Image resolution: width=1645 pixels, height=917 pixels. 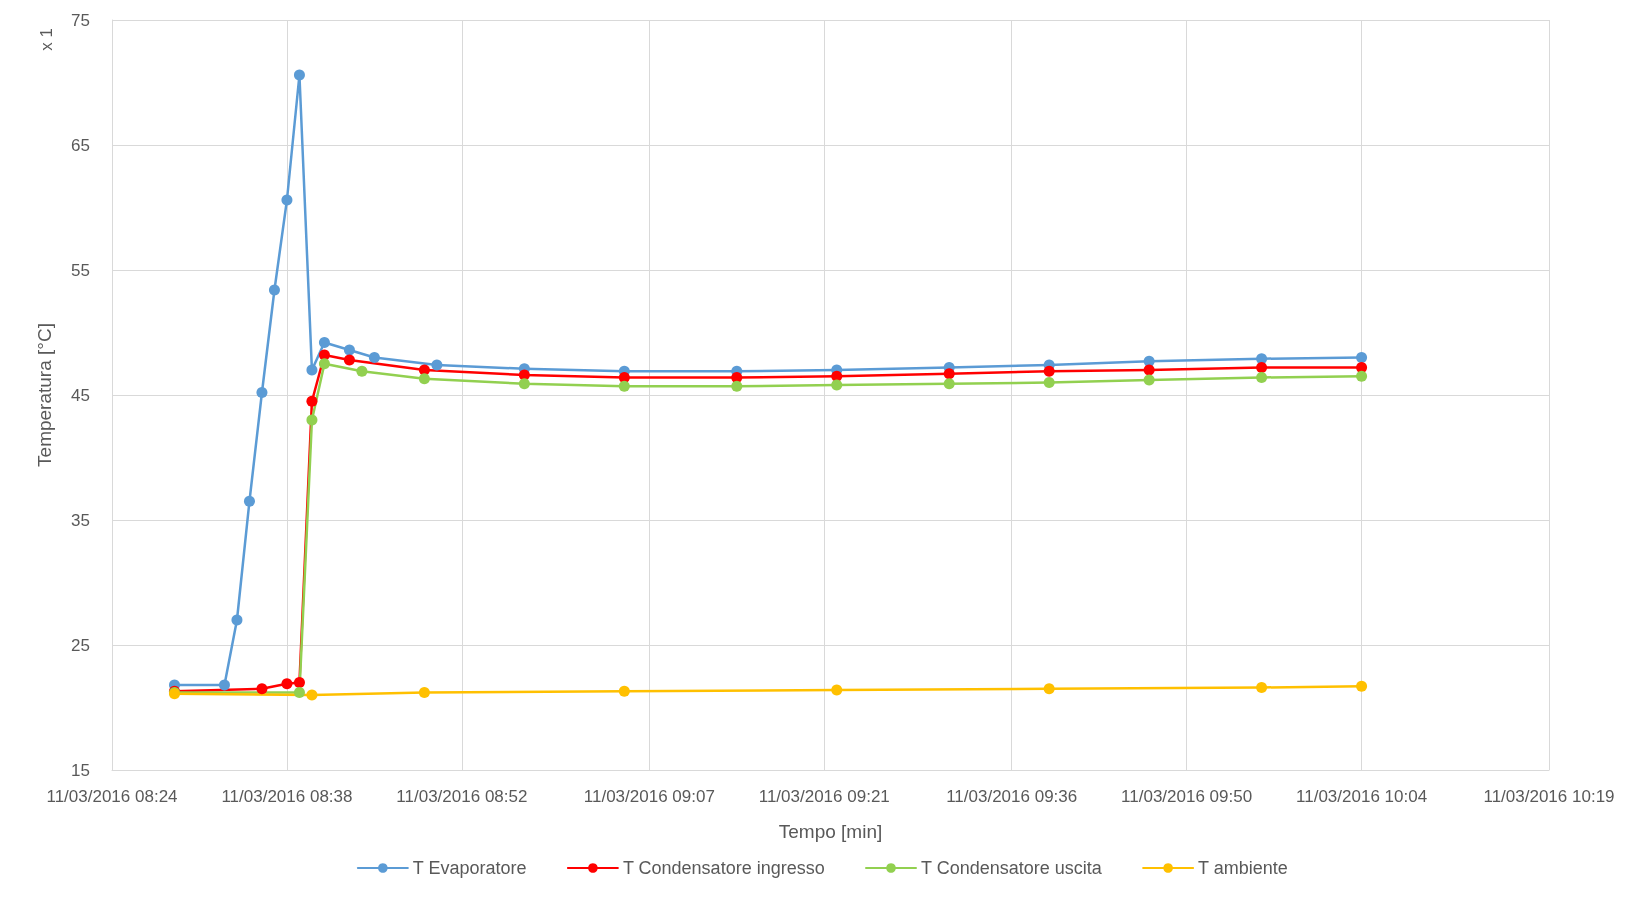 I want to click on x-axis-title: Tempo [min], so click(x=830, y=831).